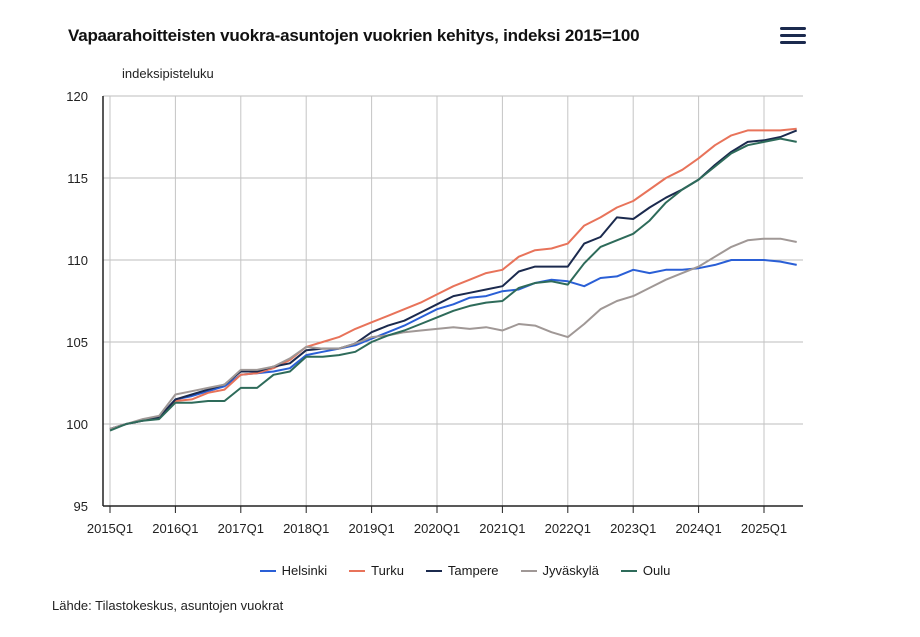  What do you see at coordinates (81, 506) in the screenshot?
I see `y-tick-label: 95` at bounding box center [81, 506].